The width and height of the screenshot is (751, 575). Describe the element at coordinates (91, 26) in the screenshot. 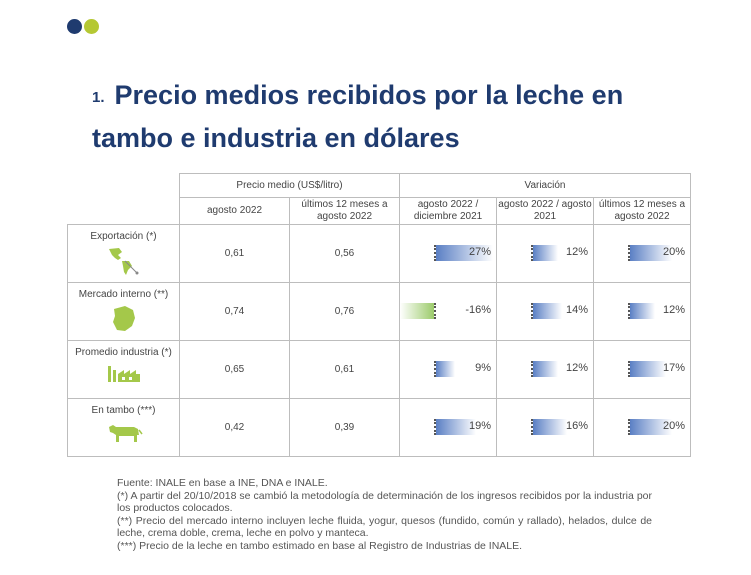

I see `brand-dot-lime` at that location.